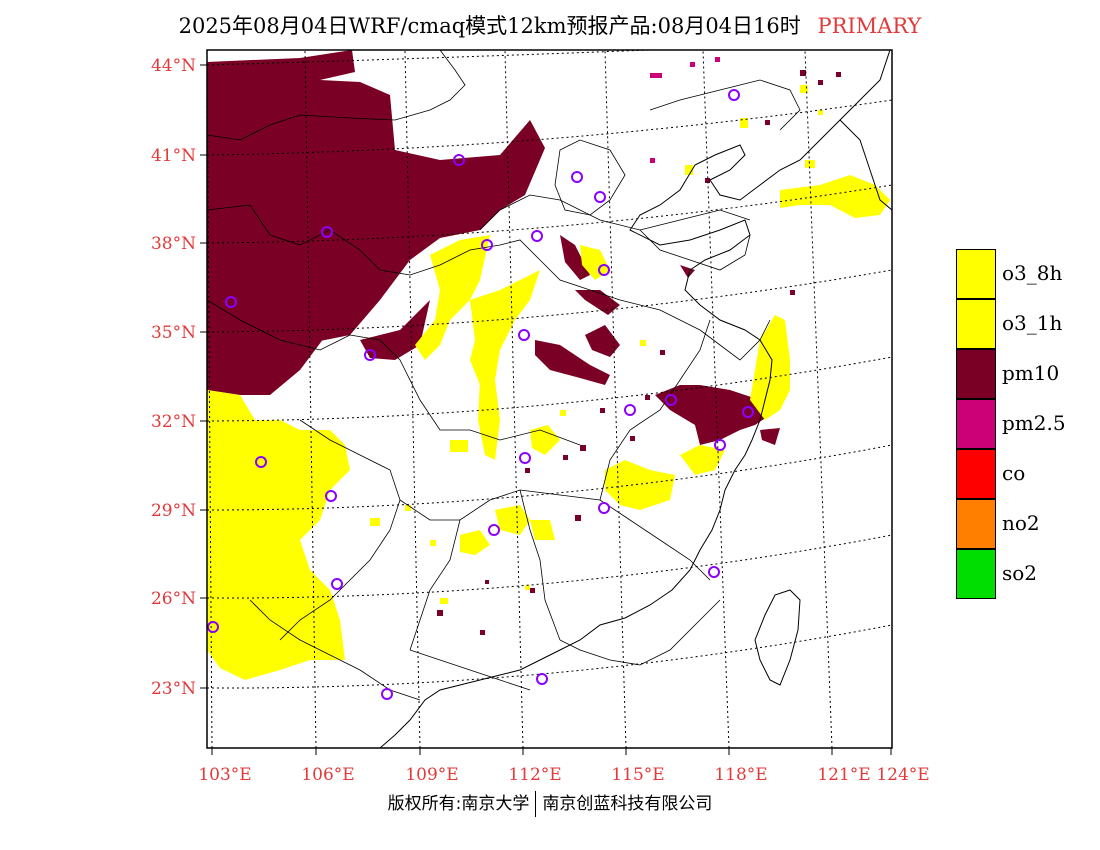 The image size is (1100, 850). I want to click on o3-region-henan, so click(505, 327).